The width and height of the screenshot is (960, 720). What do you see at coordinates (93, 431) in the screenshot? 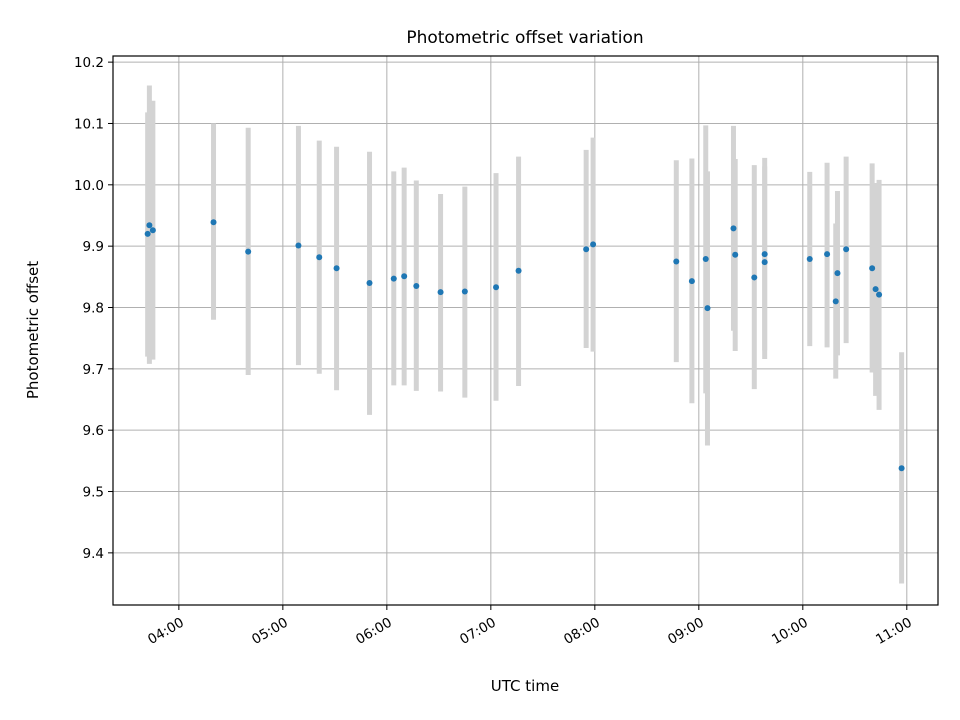
I see `y-tick-label: 9.6` at bounding box center [93, 431].